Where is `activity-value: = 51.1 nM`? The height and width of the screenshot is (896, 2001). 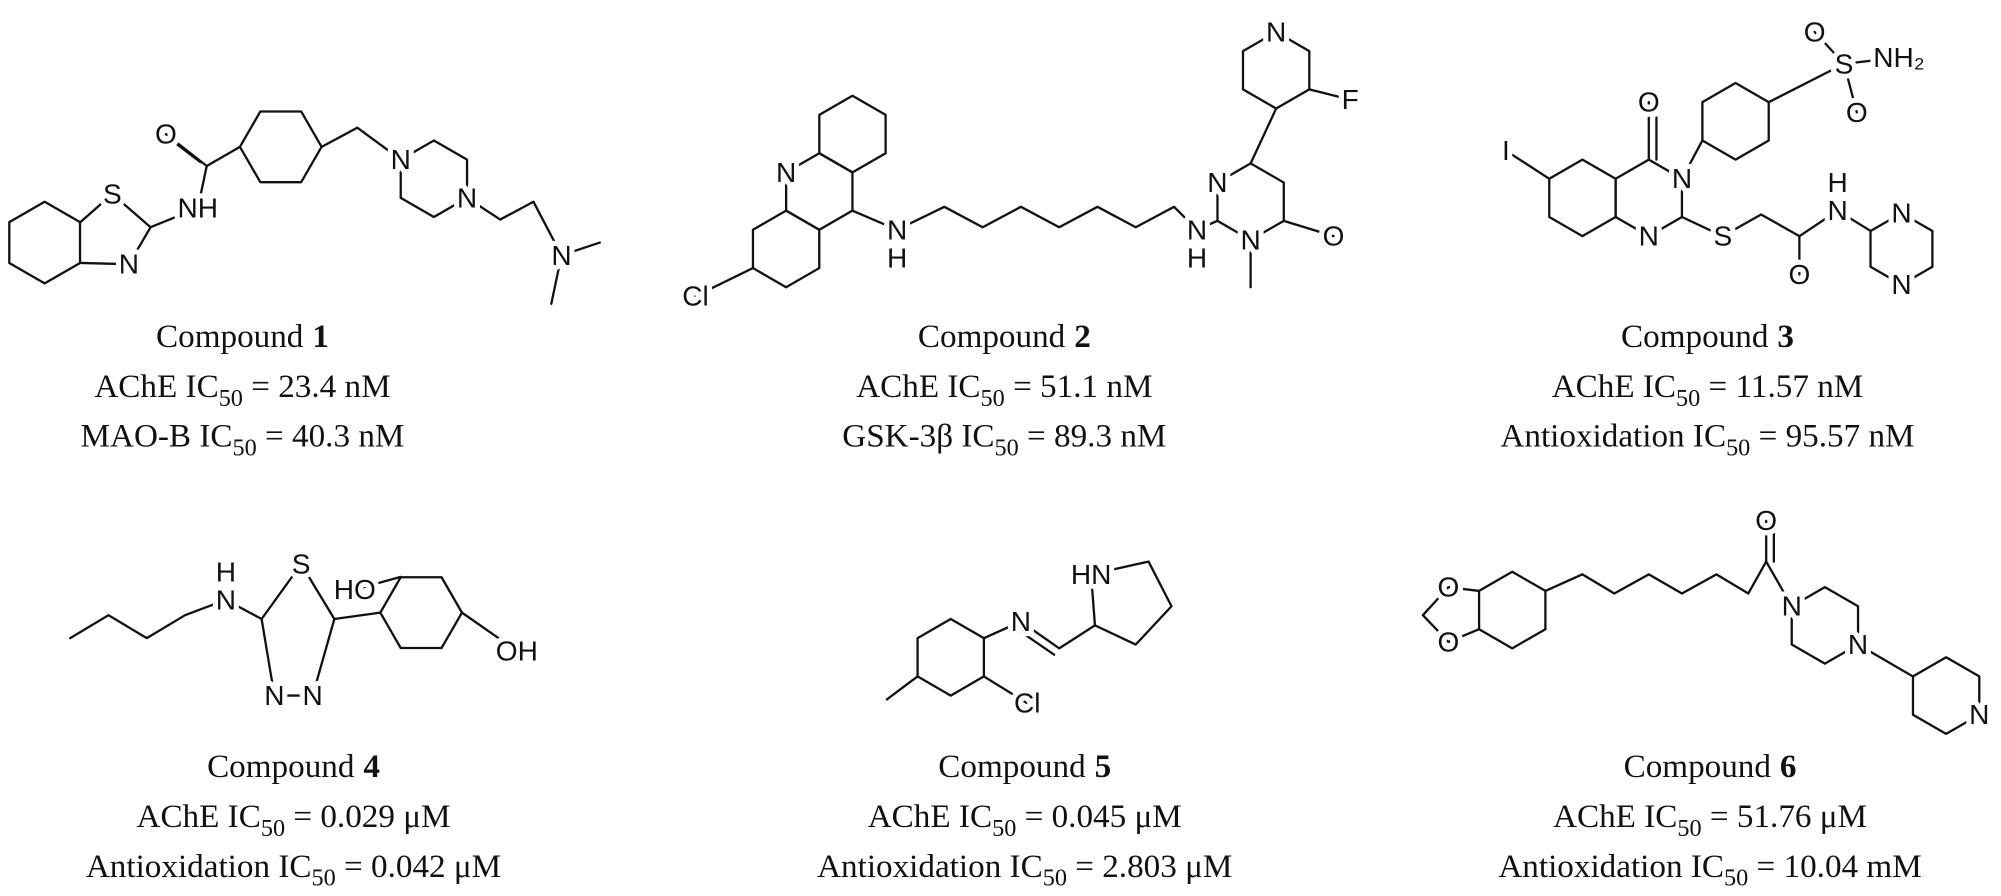
activity-value: = 51.1 nM is located at coordinates (1079, 386).